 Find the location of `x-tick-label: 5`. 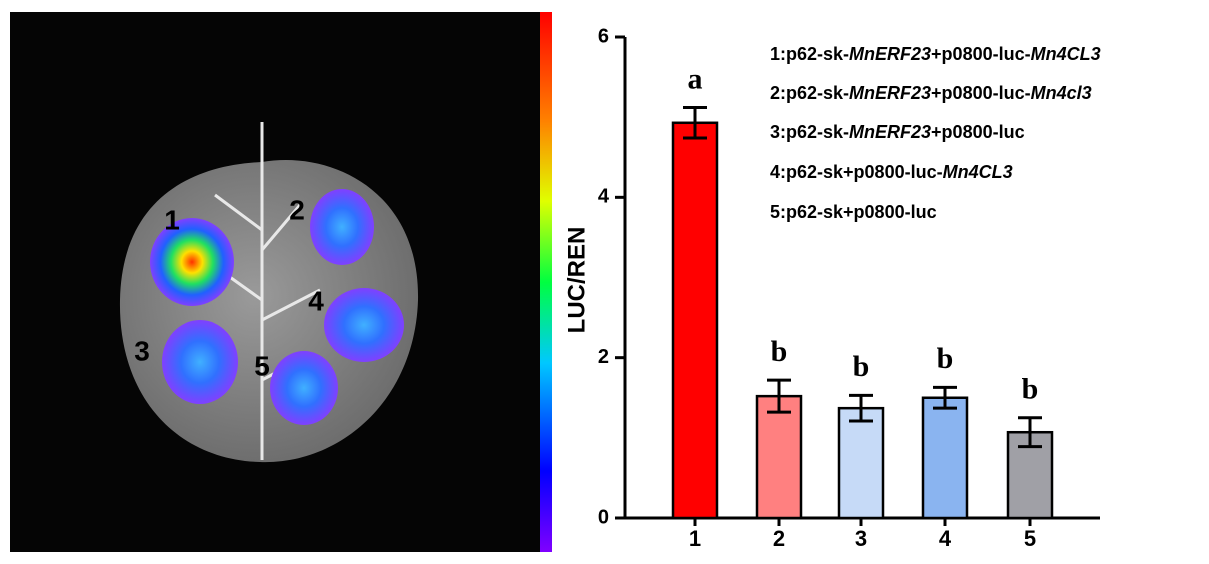

x-tick-label: 5 is located at coordinates (1030, 538).